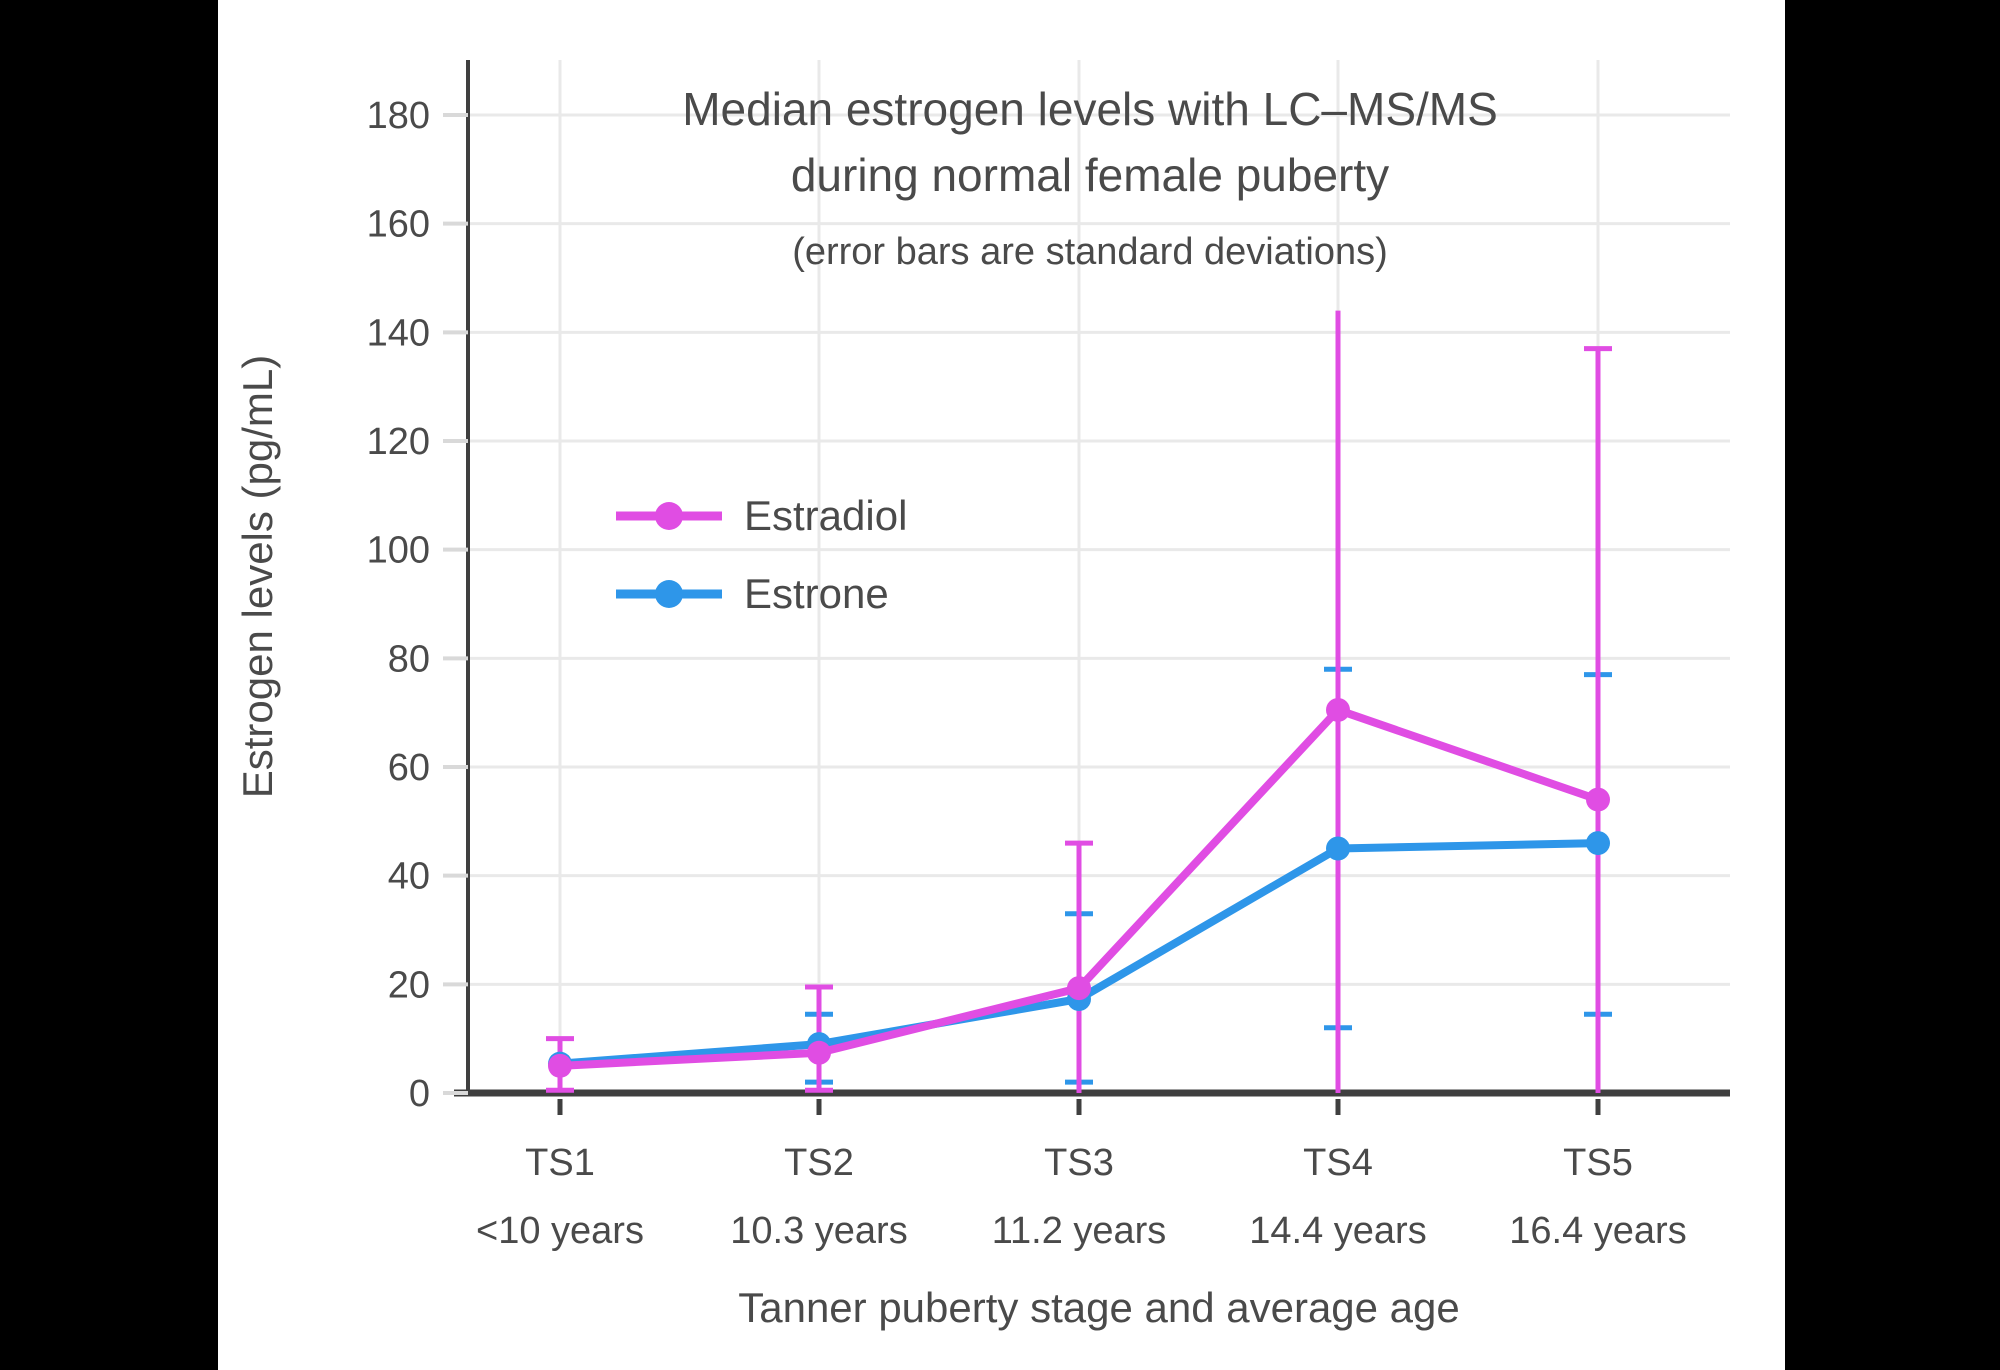 This screenshot has height=1370, width=2000. I want to click on estradiol-marker-TS5, so click(1598, 799).